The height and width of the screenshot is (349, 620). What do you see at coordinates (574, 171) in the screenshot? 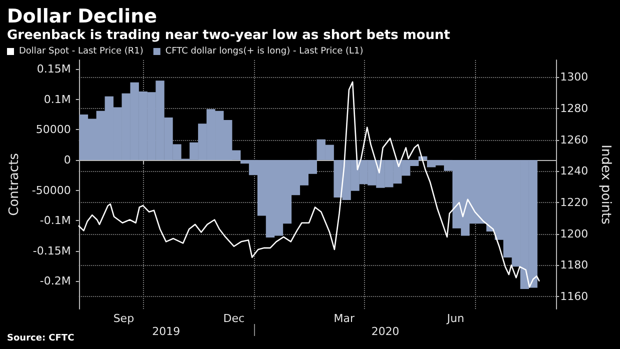
I see `y2-tick-label: 1240` at bounding box center [574, 171].